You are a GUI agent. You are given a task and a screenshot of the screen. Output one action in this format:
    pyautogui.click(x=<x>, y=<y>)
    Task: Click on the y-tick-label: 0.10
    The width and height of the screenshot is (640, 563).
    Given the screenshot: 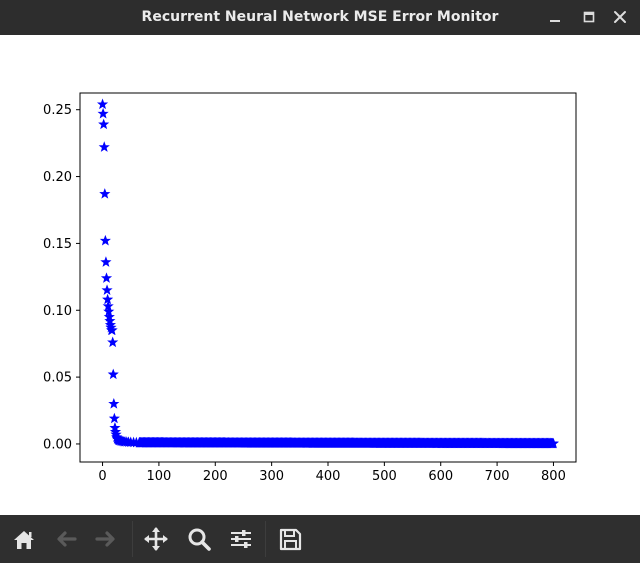 What is the action you would take?
    pyautogui.click(x=57, y=311)
    